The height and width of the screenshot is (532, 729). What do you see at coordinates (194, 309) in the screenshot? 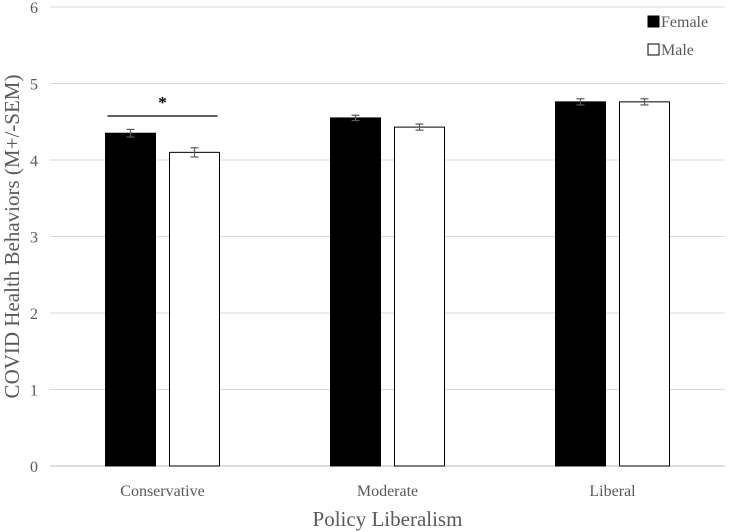
I see `bar-male-conservative` at bounding box center [194, 309].